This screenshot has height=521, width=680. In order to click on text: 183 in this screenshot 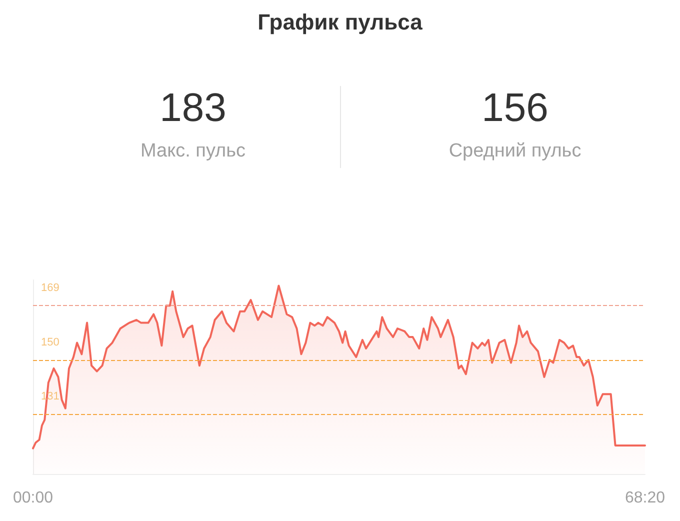, I will do `click(193, 108)`.